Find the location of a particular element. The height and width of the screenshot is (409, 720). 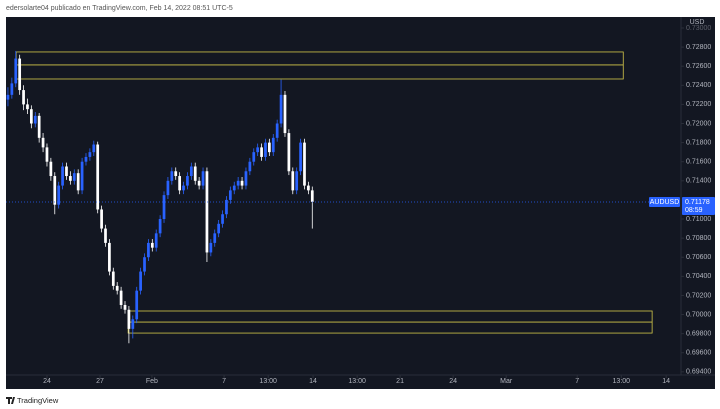

y-tick-label: 0.71000 is located at coordinates (698, 219).